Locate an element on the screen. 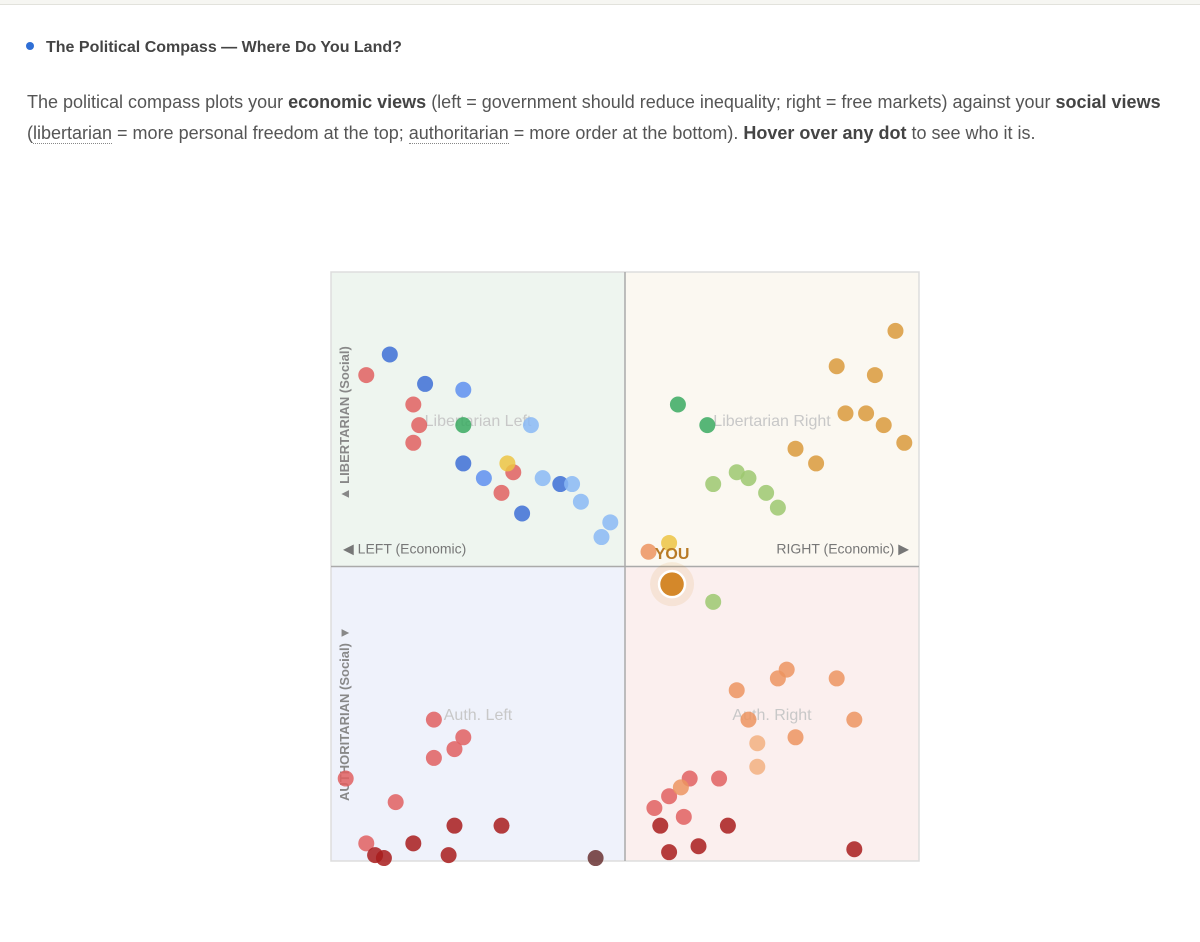 This screenshot has width=1200, height=942. quadrant-label: Auth. Left is located at coordinates (478, 715).